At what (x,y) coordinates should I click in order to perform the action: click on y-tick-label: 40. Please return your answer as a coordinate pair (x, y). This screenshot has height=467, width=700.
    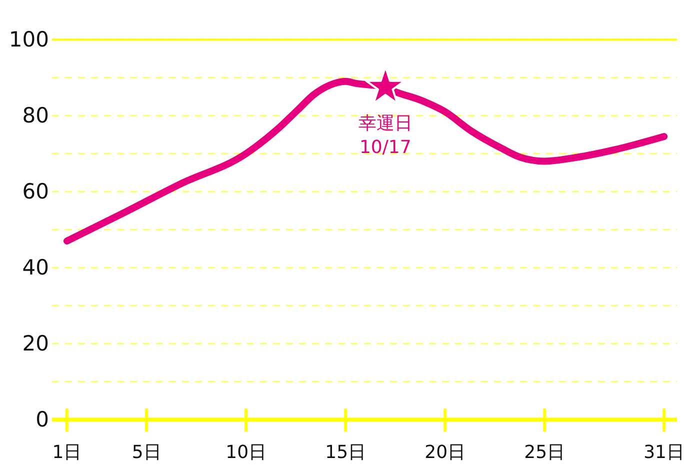
    Looking at the image, I should click on (35, 267).